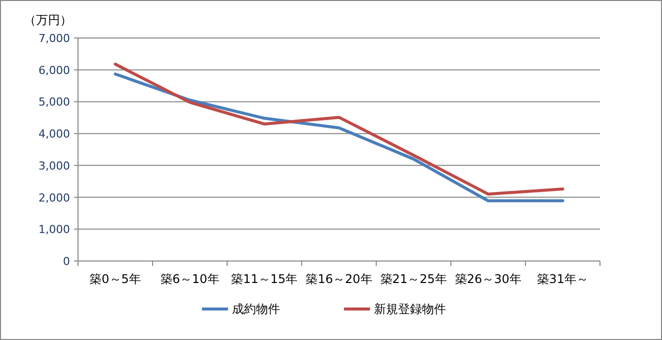 The image size is (662, 340). Describe the element at coordinates (410, 309) in the screenshot. I see `legend-label: 新規登録物件` at that location.